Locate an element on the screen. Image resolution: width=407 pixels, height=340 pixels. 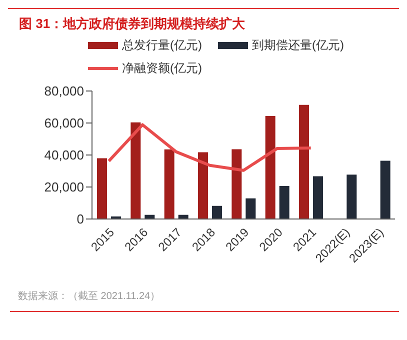
source-note: 数据来源：（截至 2021.11.24） is located at coordinates (89, 296).